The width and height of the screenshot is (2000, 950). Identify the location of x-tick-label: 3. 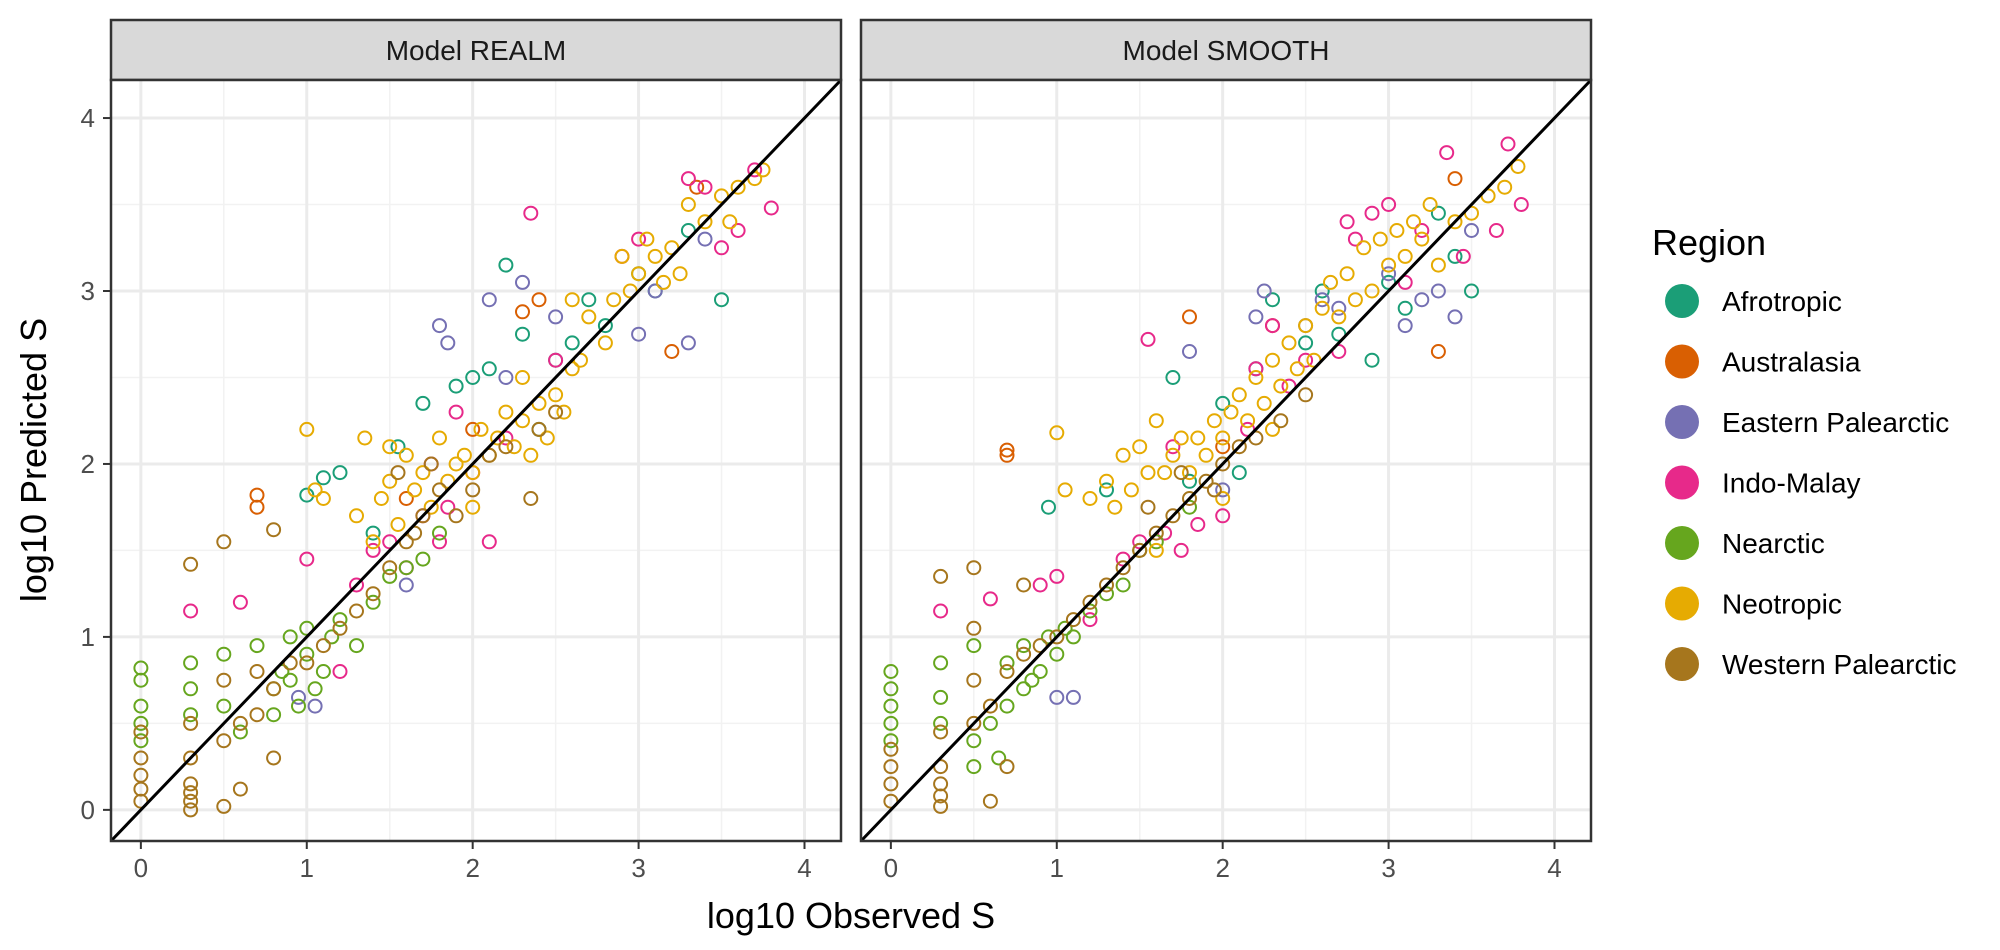
(1388, 868).